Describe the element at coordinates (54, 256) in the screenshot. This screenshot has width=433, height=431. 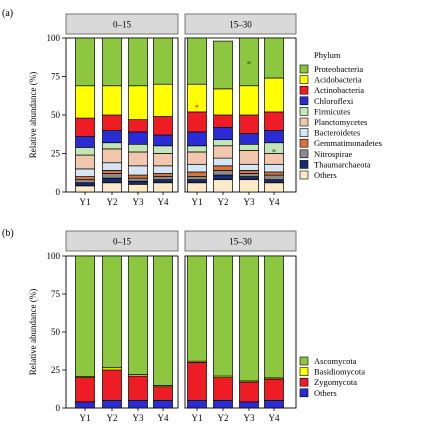
I see `y-tick-label: 100` at that location.